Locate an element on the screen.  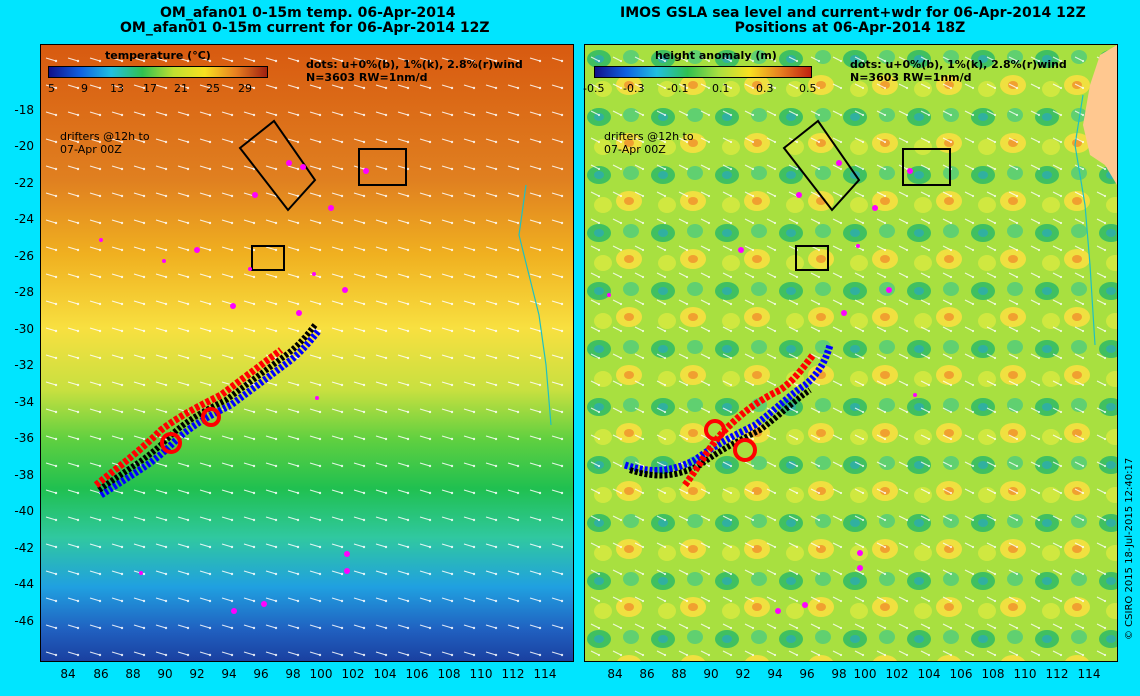
left-x-tick: 106 is located at coordinates (417, 674).